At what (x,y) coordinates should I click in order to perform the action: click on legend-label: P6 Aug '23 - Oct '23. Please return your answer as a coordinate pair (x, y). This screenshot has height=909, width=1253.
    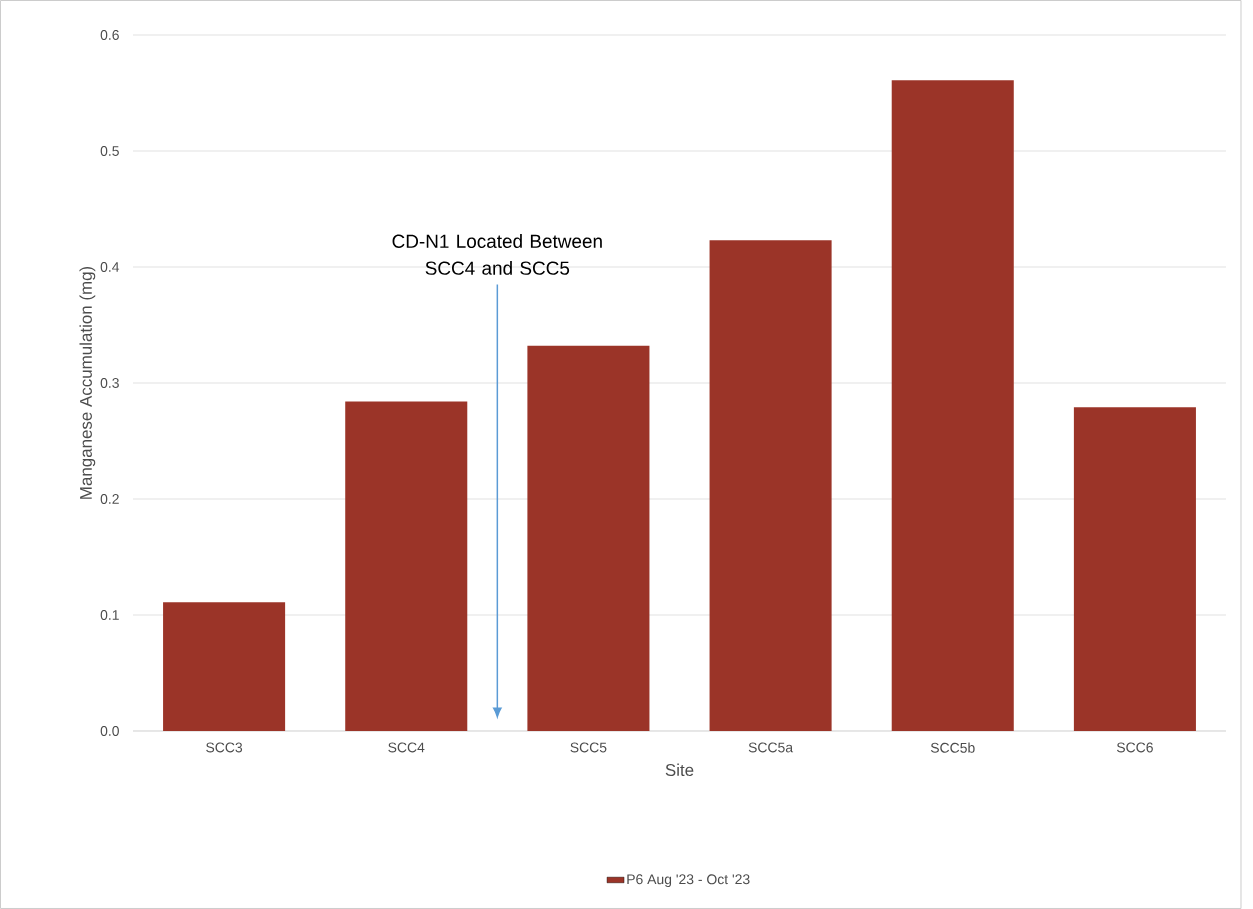
    Looking at the image, I should click on (688, 880).